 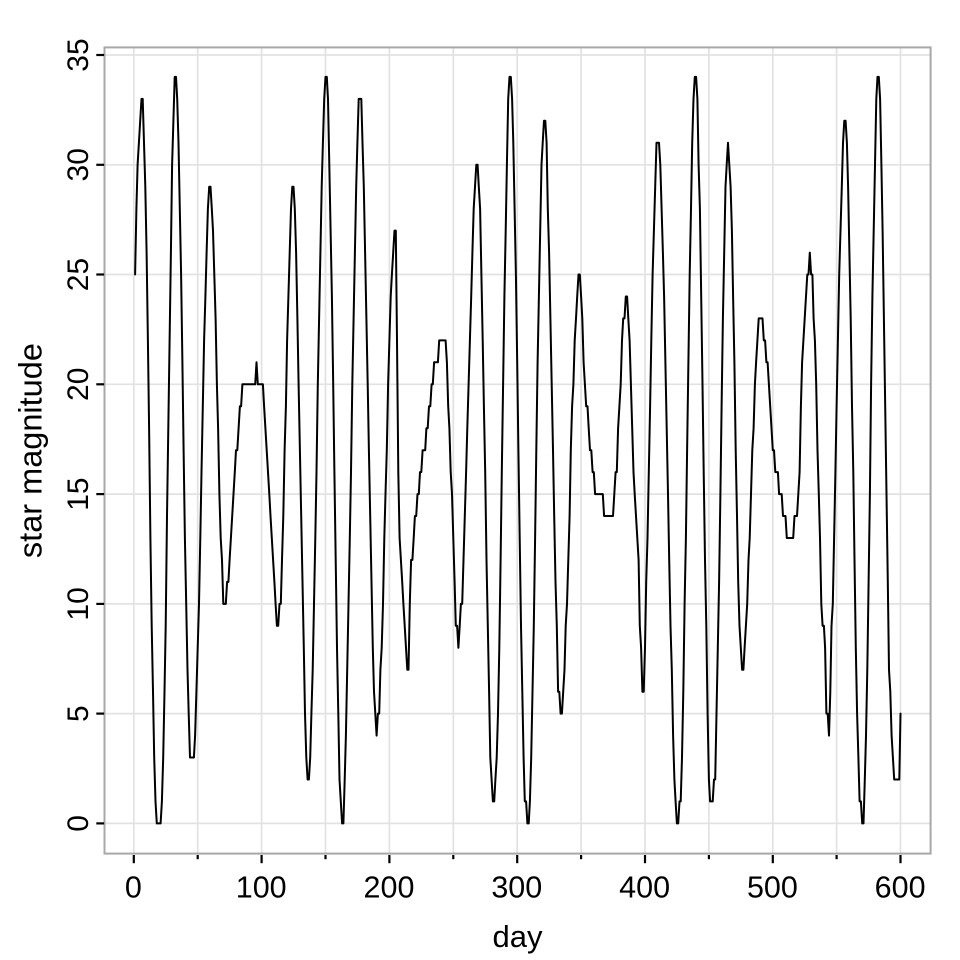 I want to click on svg-text: 600, so click(x=900, y=888).